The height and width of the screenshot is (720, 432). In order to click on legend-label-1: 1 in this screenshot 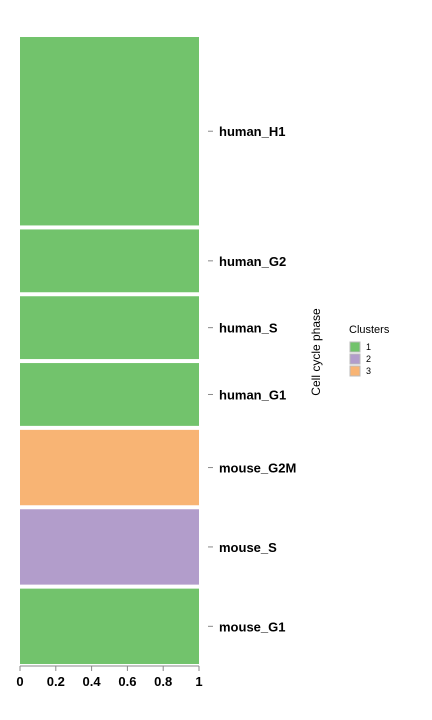, I will do `click(368, 347)`.